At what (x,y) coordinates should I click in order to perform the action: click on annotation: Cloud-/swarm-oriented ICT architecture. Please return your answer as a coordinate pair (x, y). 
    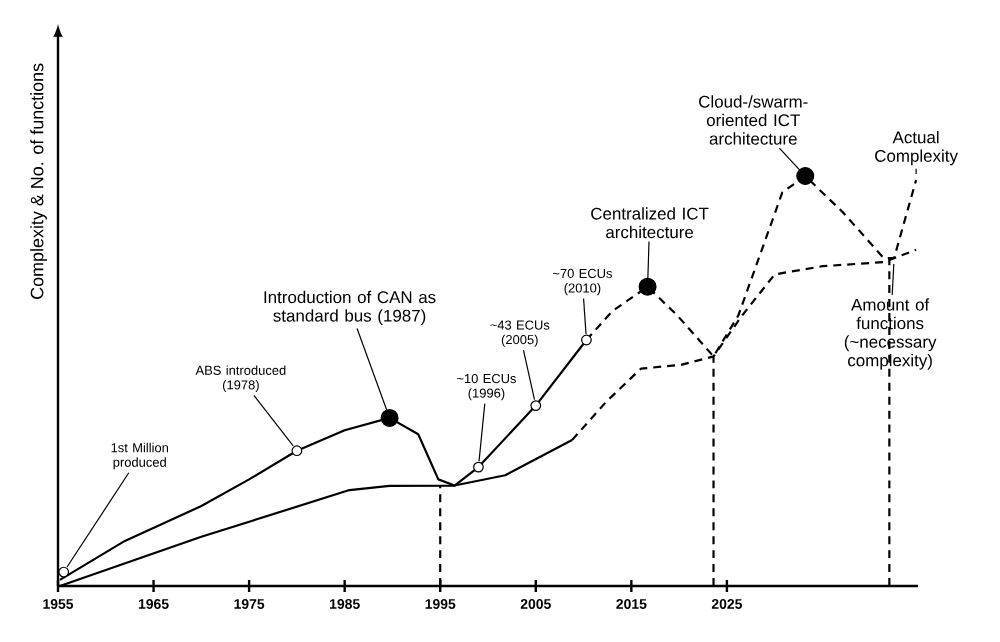
    Looking at the image, I should click on (753, 120).